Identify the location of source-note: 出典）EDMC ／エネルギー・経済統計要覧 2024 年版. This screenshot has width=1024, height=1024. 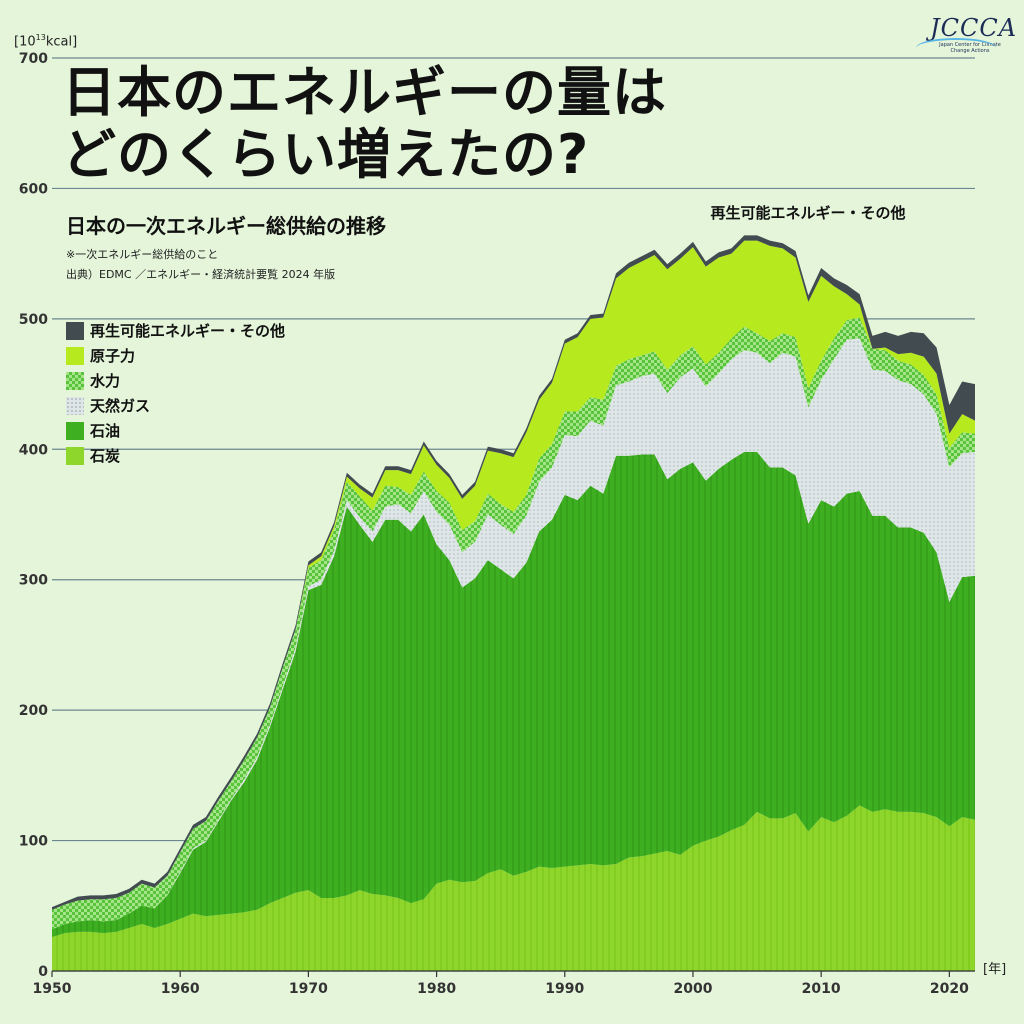
(201, 274).